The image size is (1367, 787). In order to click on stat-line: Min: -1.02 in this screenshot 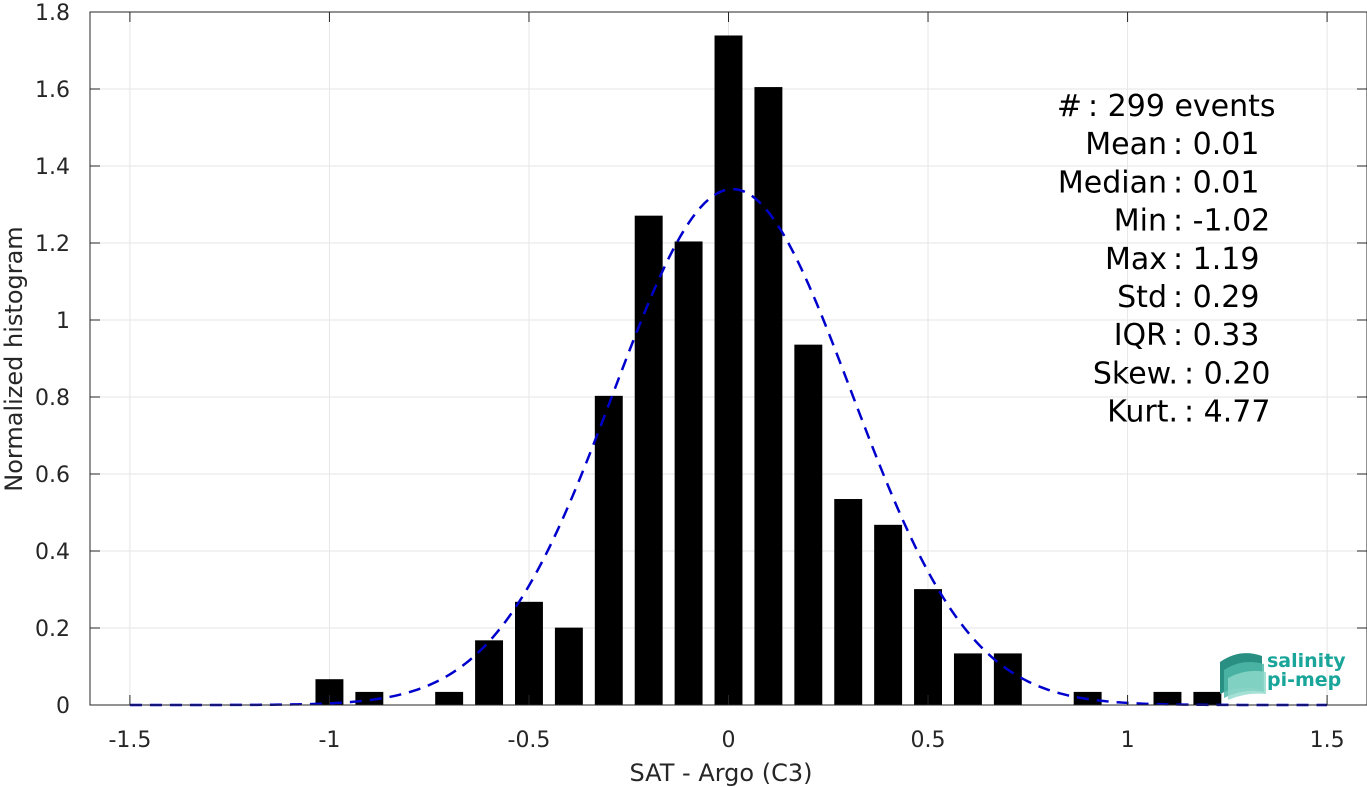, I will do `click(1192, 221)`.